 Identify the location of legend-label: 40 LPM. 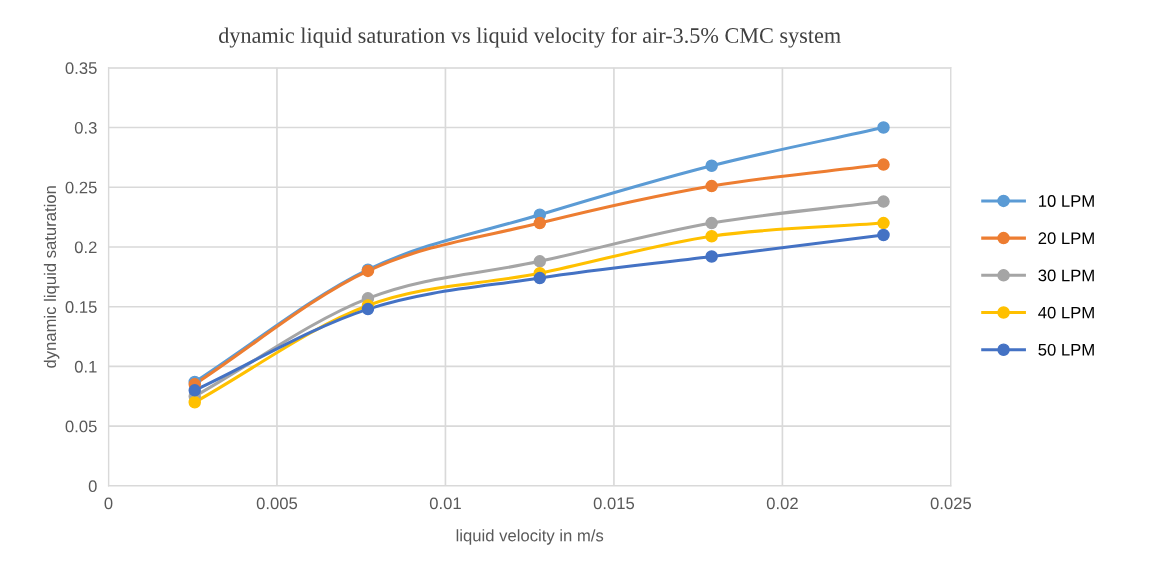
(1066, 312).